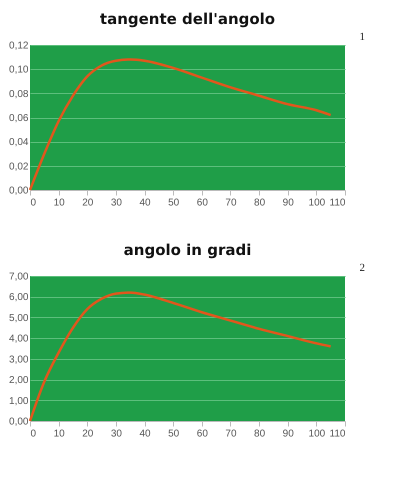 This screenshot has width=403, height=499. I want to click on y-tick-label: 3,00, so click(19, 360).